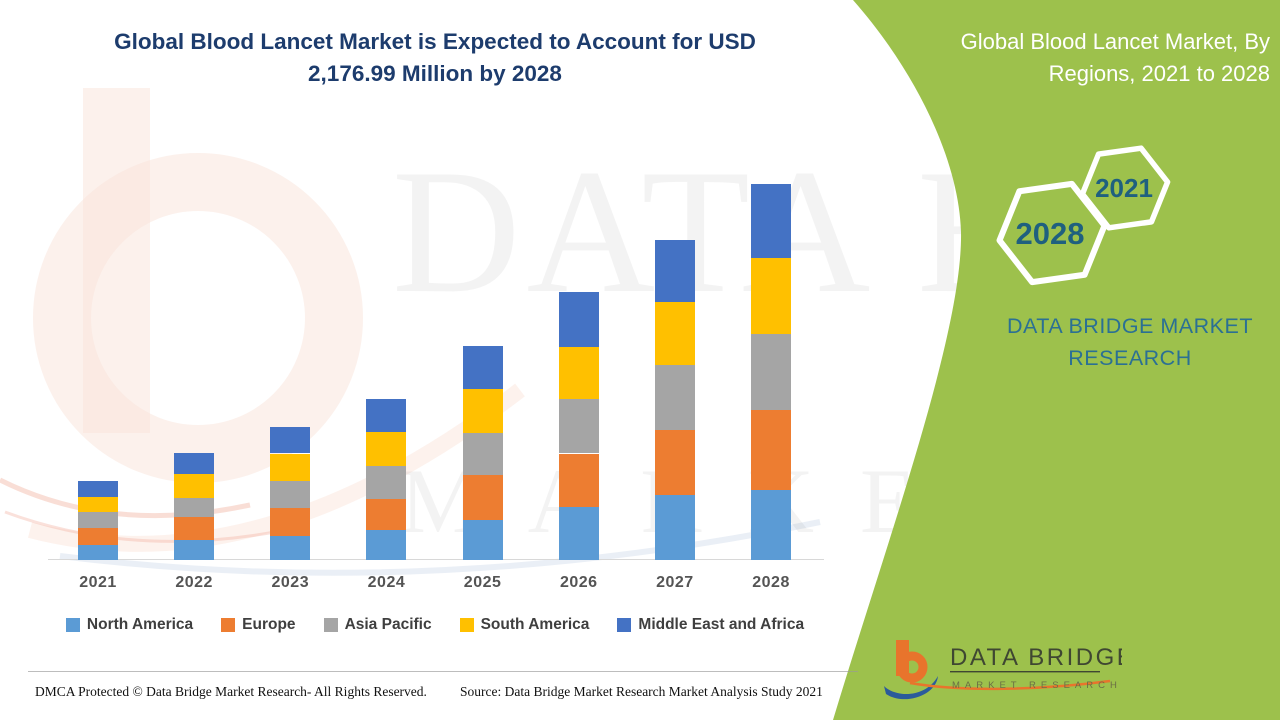 The height and width of the screenshot is (720, 1280). I want to click on x-axis-label: 2024, so click(386, 582).